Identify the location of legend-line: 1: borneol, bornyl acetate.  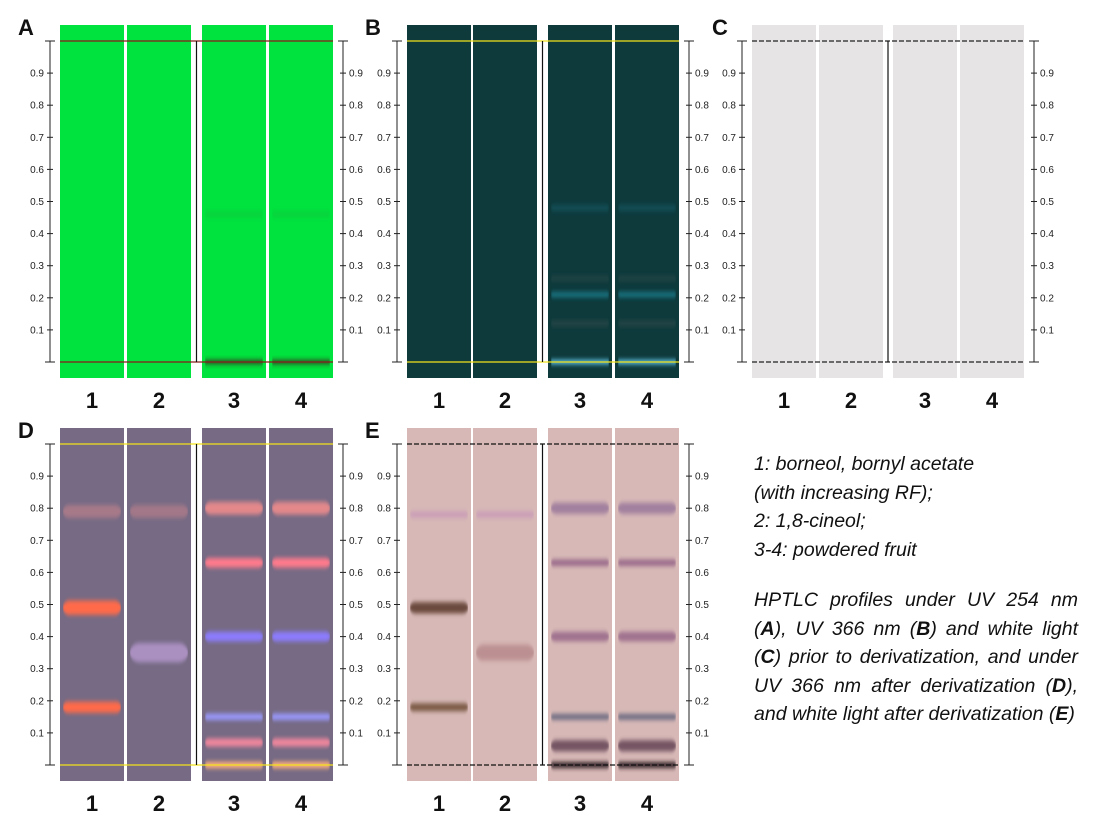
(864, 464).